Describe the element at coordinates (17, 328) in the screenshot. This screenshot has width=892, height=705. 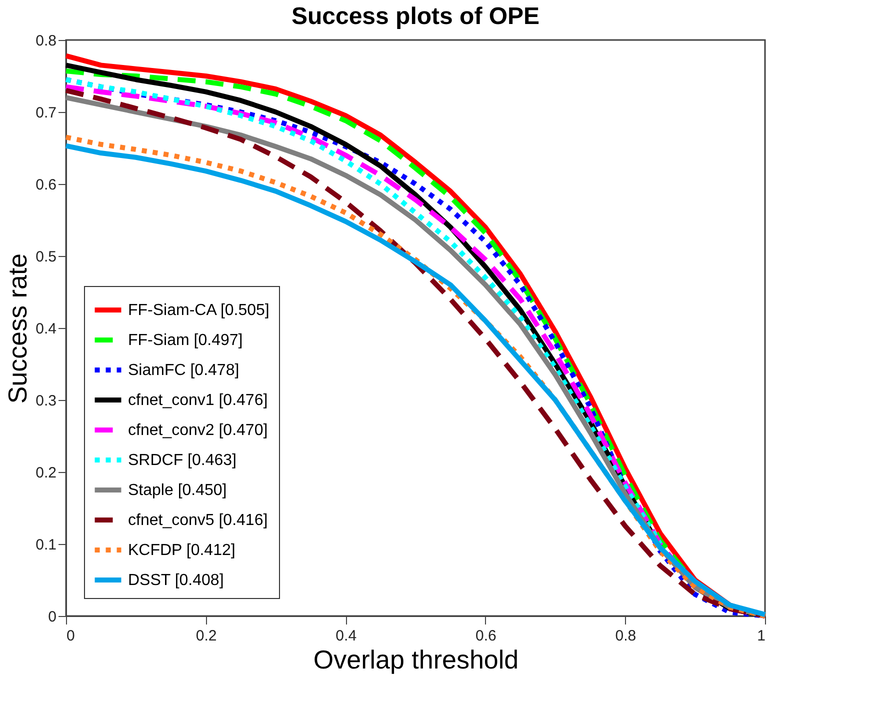
I see `y-axis-title: Success rate` at that location.